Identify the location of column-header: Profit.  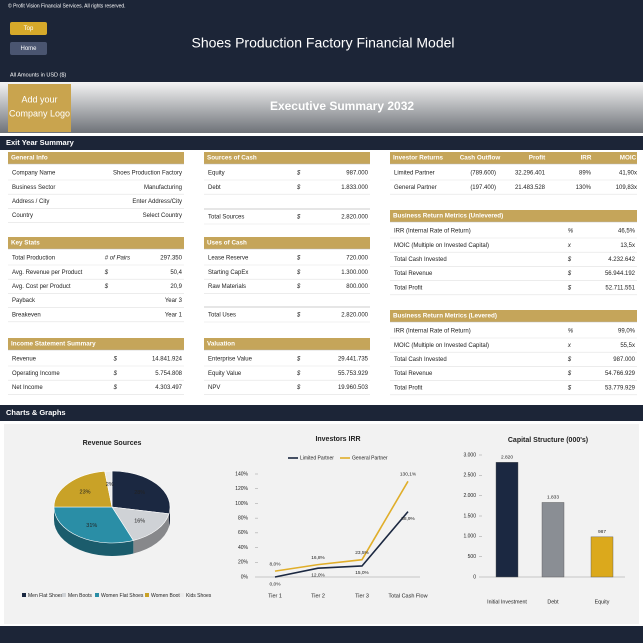
(537, 158).